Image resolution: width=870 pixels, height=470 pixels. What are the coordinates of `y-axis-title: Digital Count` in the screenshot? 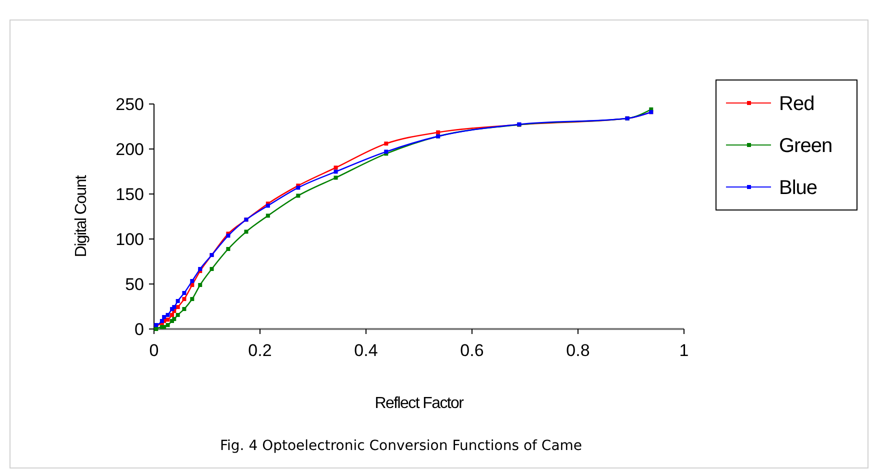 It's located at (81, 216).